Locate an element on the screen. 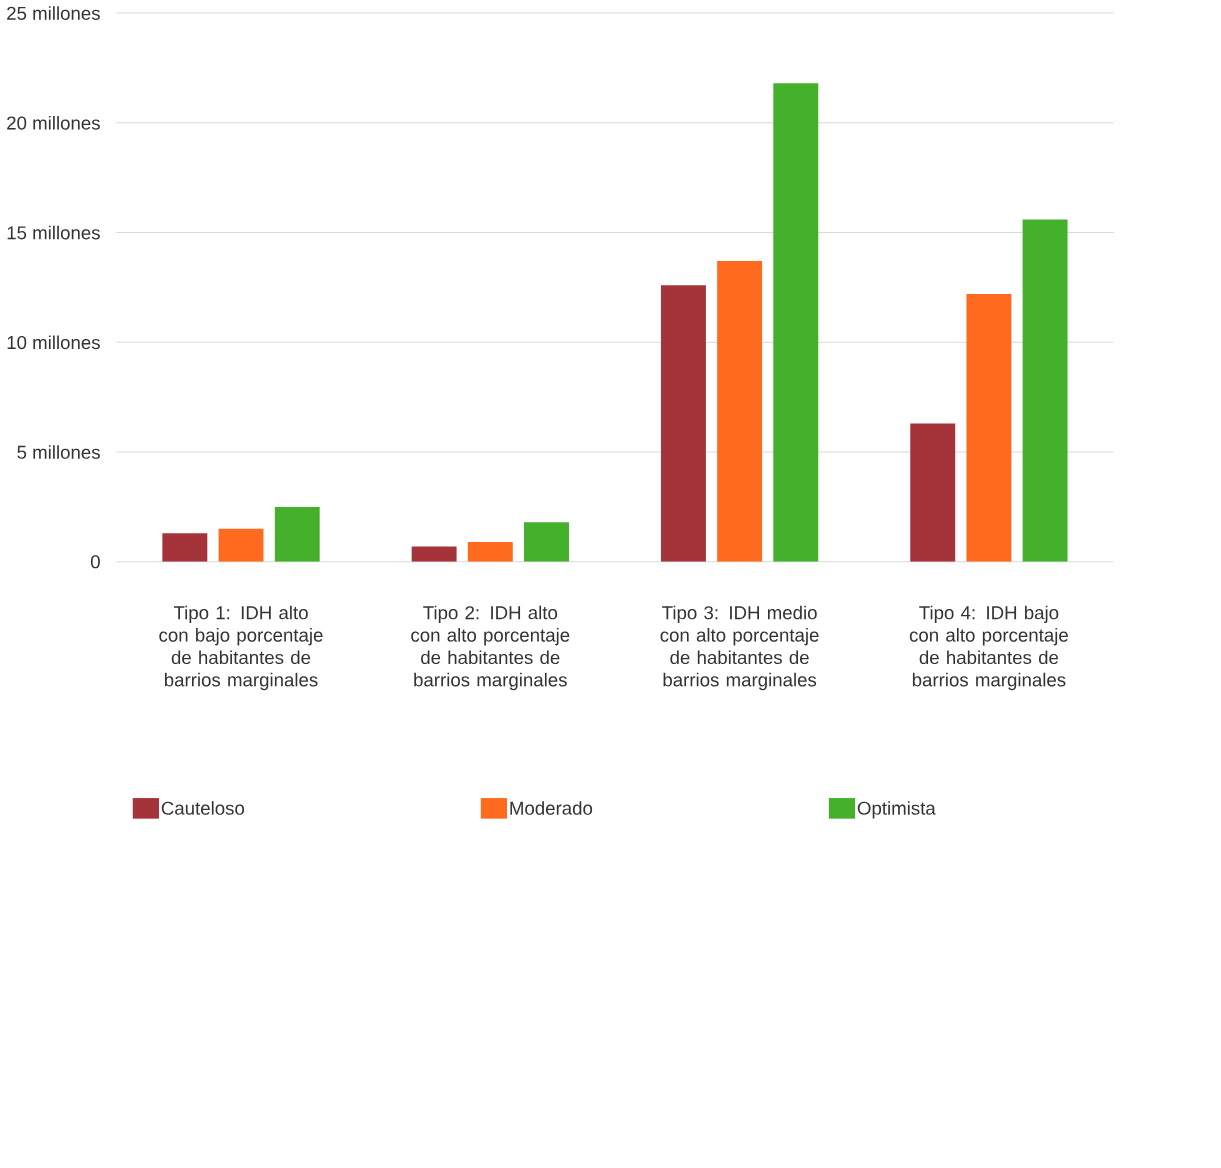  y-tick-label: 15 millones is located at coordinates (53, 232).